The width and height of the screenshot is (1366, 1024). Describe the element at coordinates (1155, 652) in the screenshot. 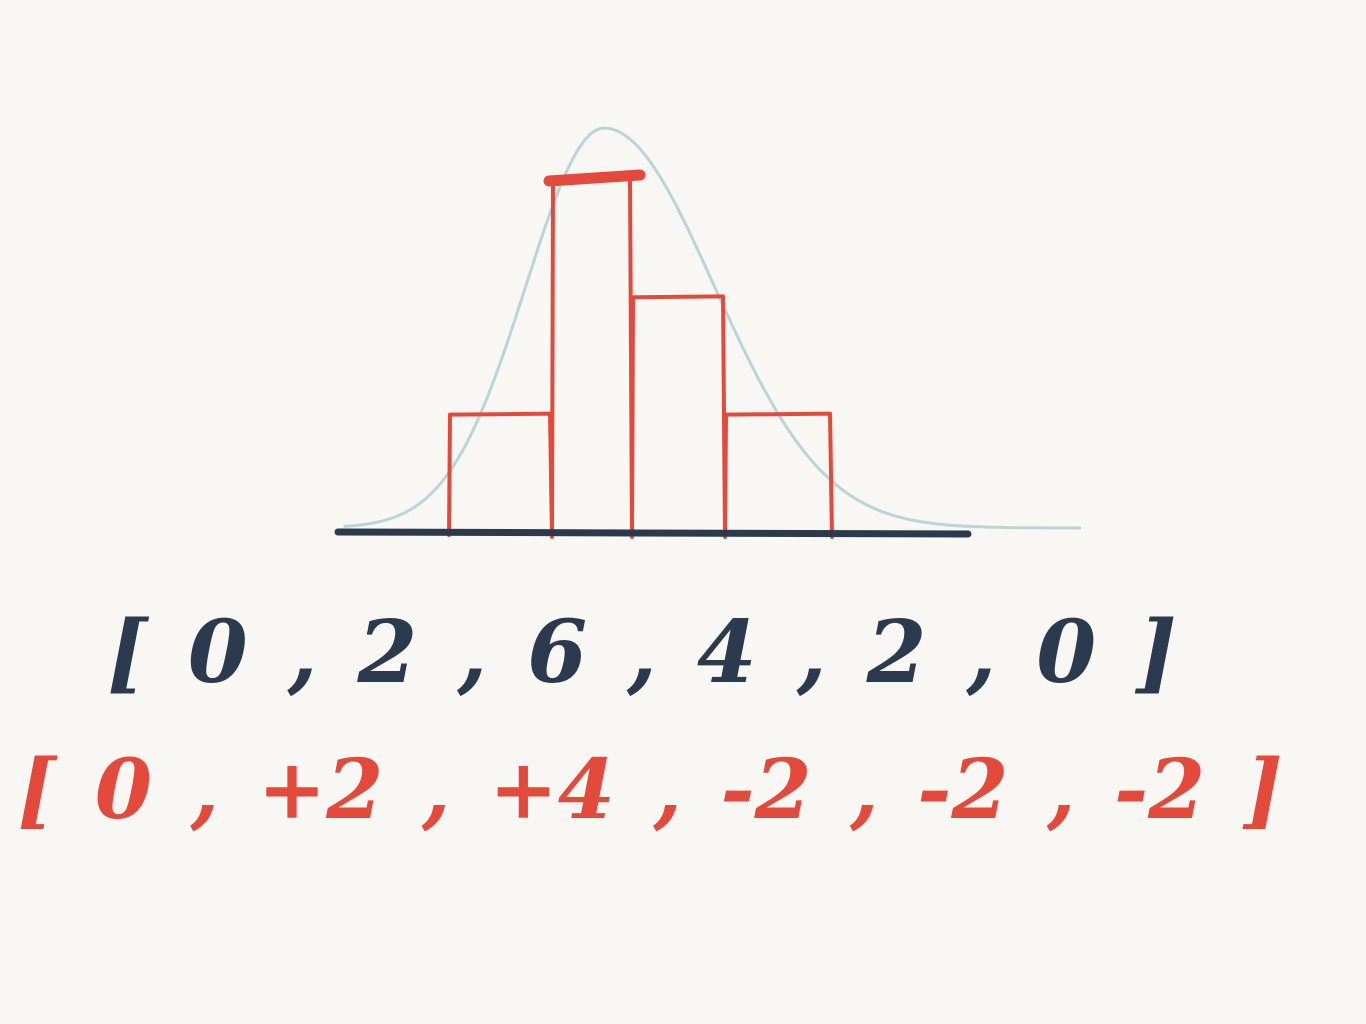

I see `counts-close-bracket: ]` at that location.